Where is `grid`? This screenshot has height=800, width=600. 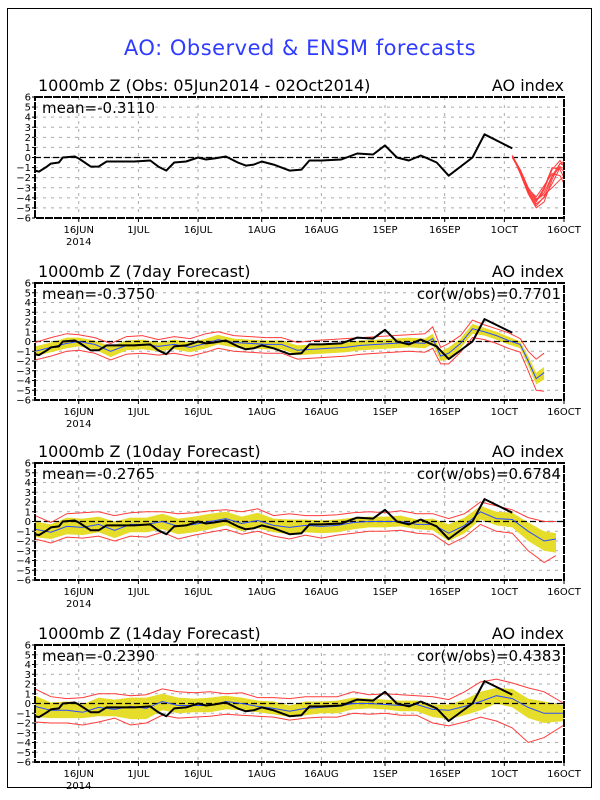
grid is located at coordinates (299, 157).